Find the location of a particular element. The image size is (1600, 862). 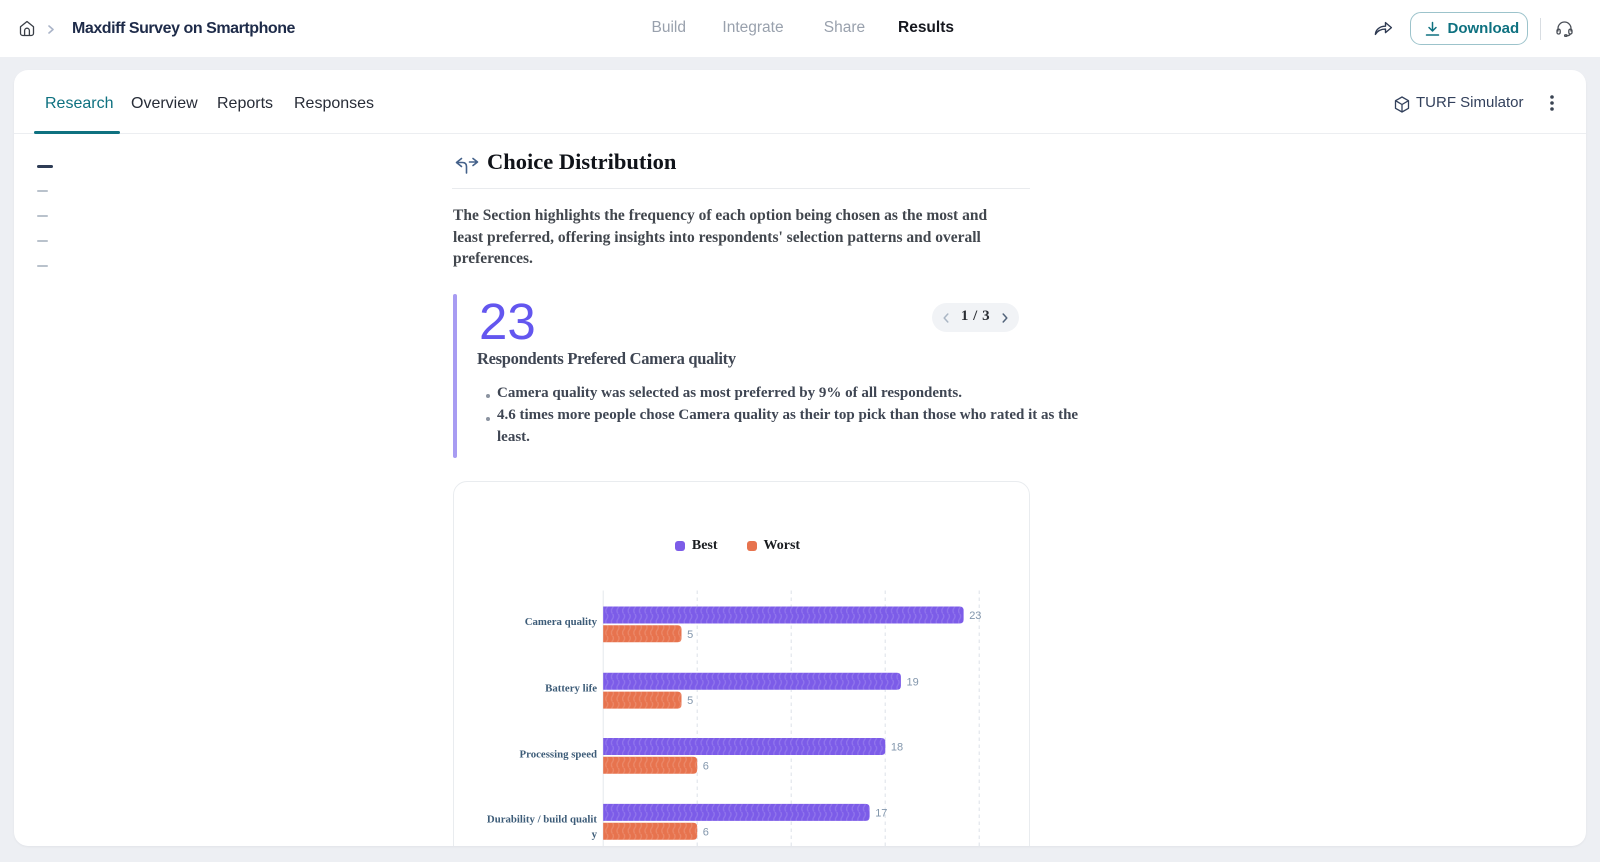

svg-text: 18 is located at coordinates (897, 747).